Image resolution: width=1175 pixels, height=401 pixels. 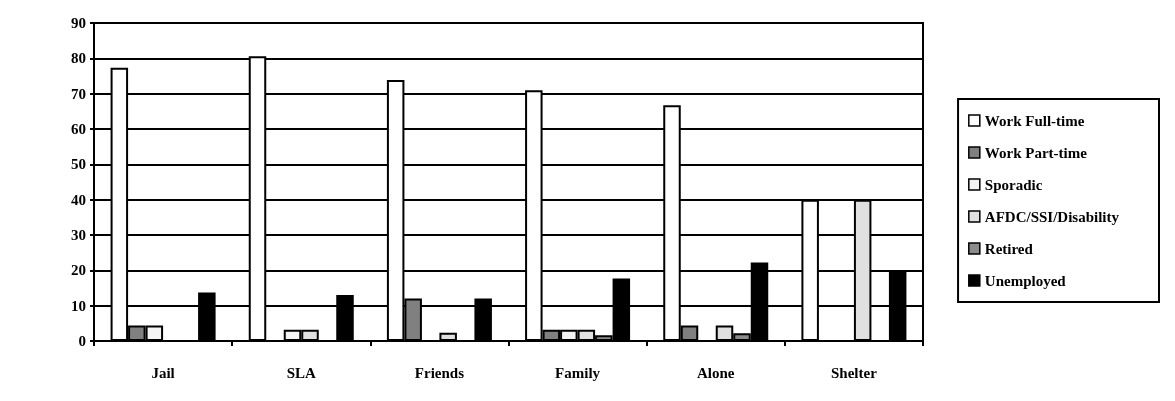 I want to click on y-tick-label: 70, so click(x=78, y=93).